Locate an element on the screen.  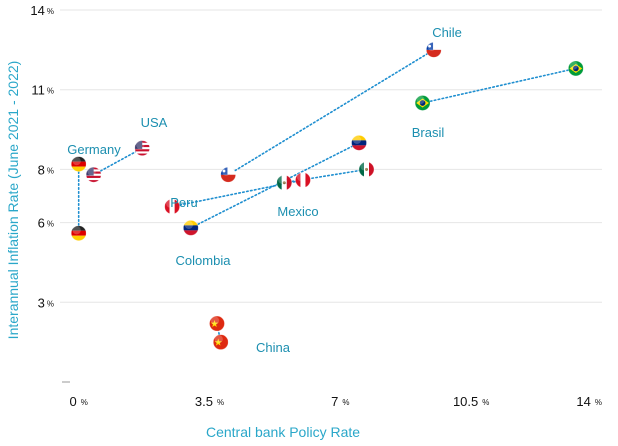
label-peru: Peru is located at coordinates (183, 202).